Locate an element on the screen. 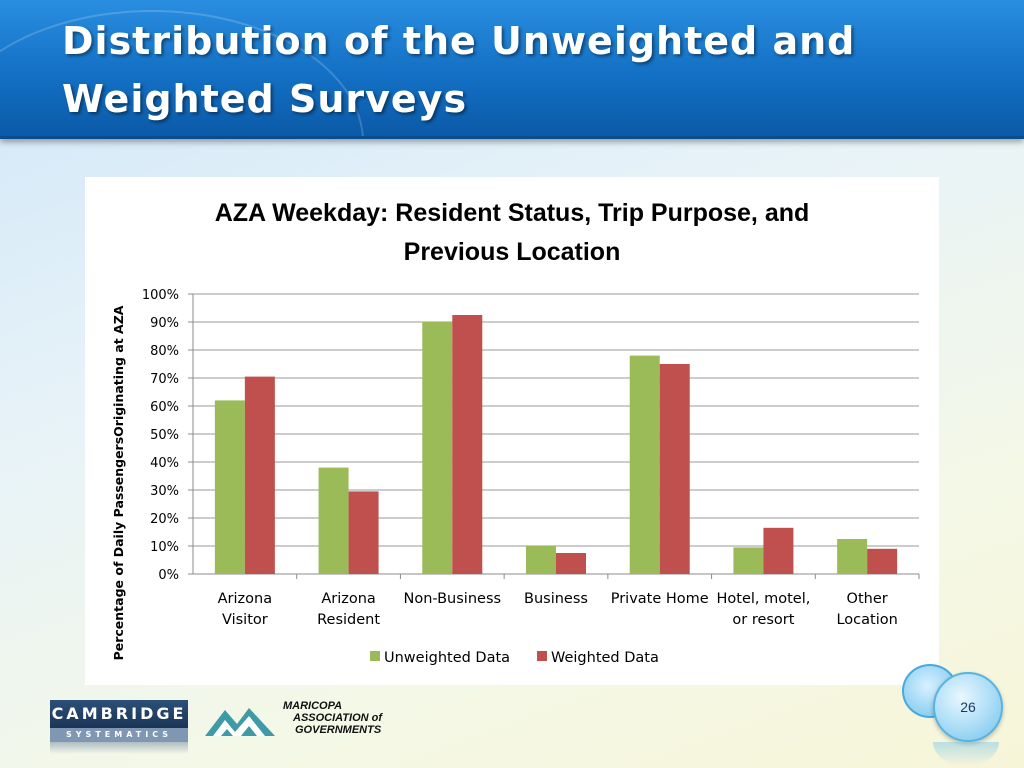 The width and height of the screenshot is (1024, 768). page-badge-reflection is located at coordinates (966, 754).